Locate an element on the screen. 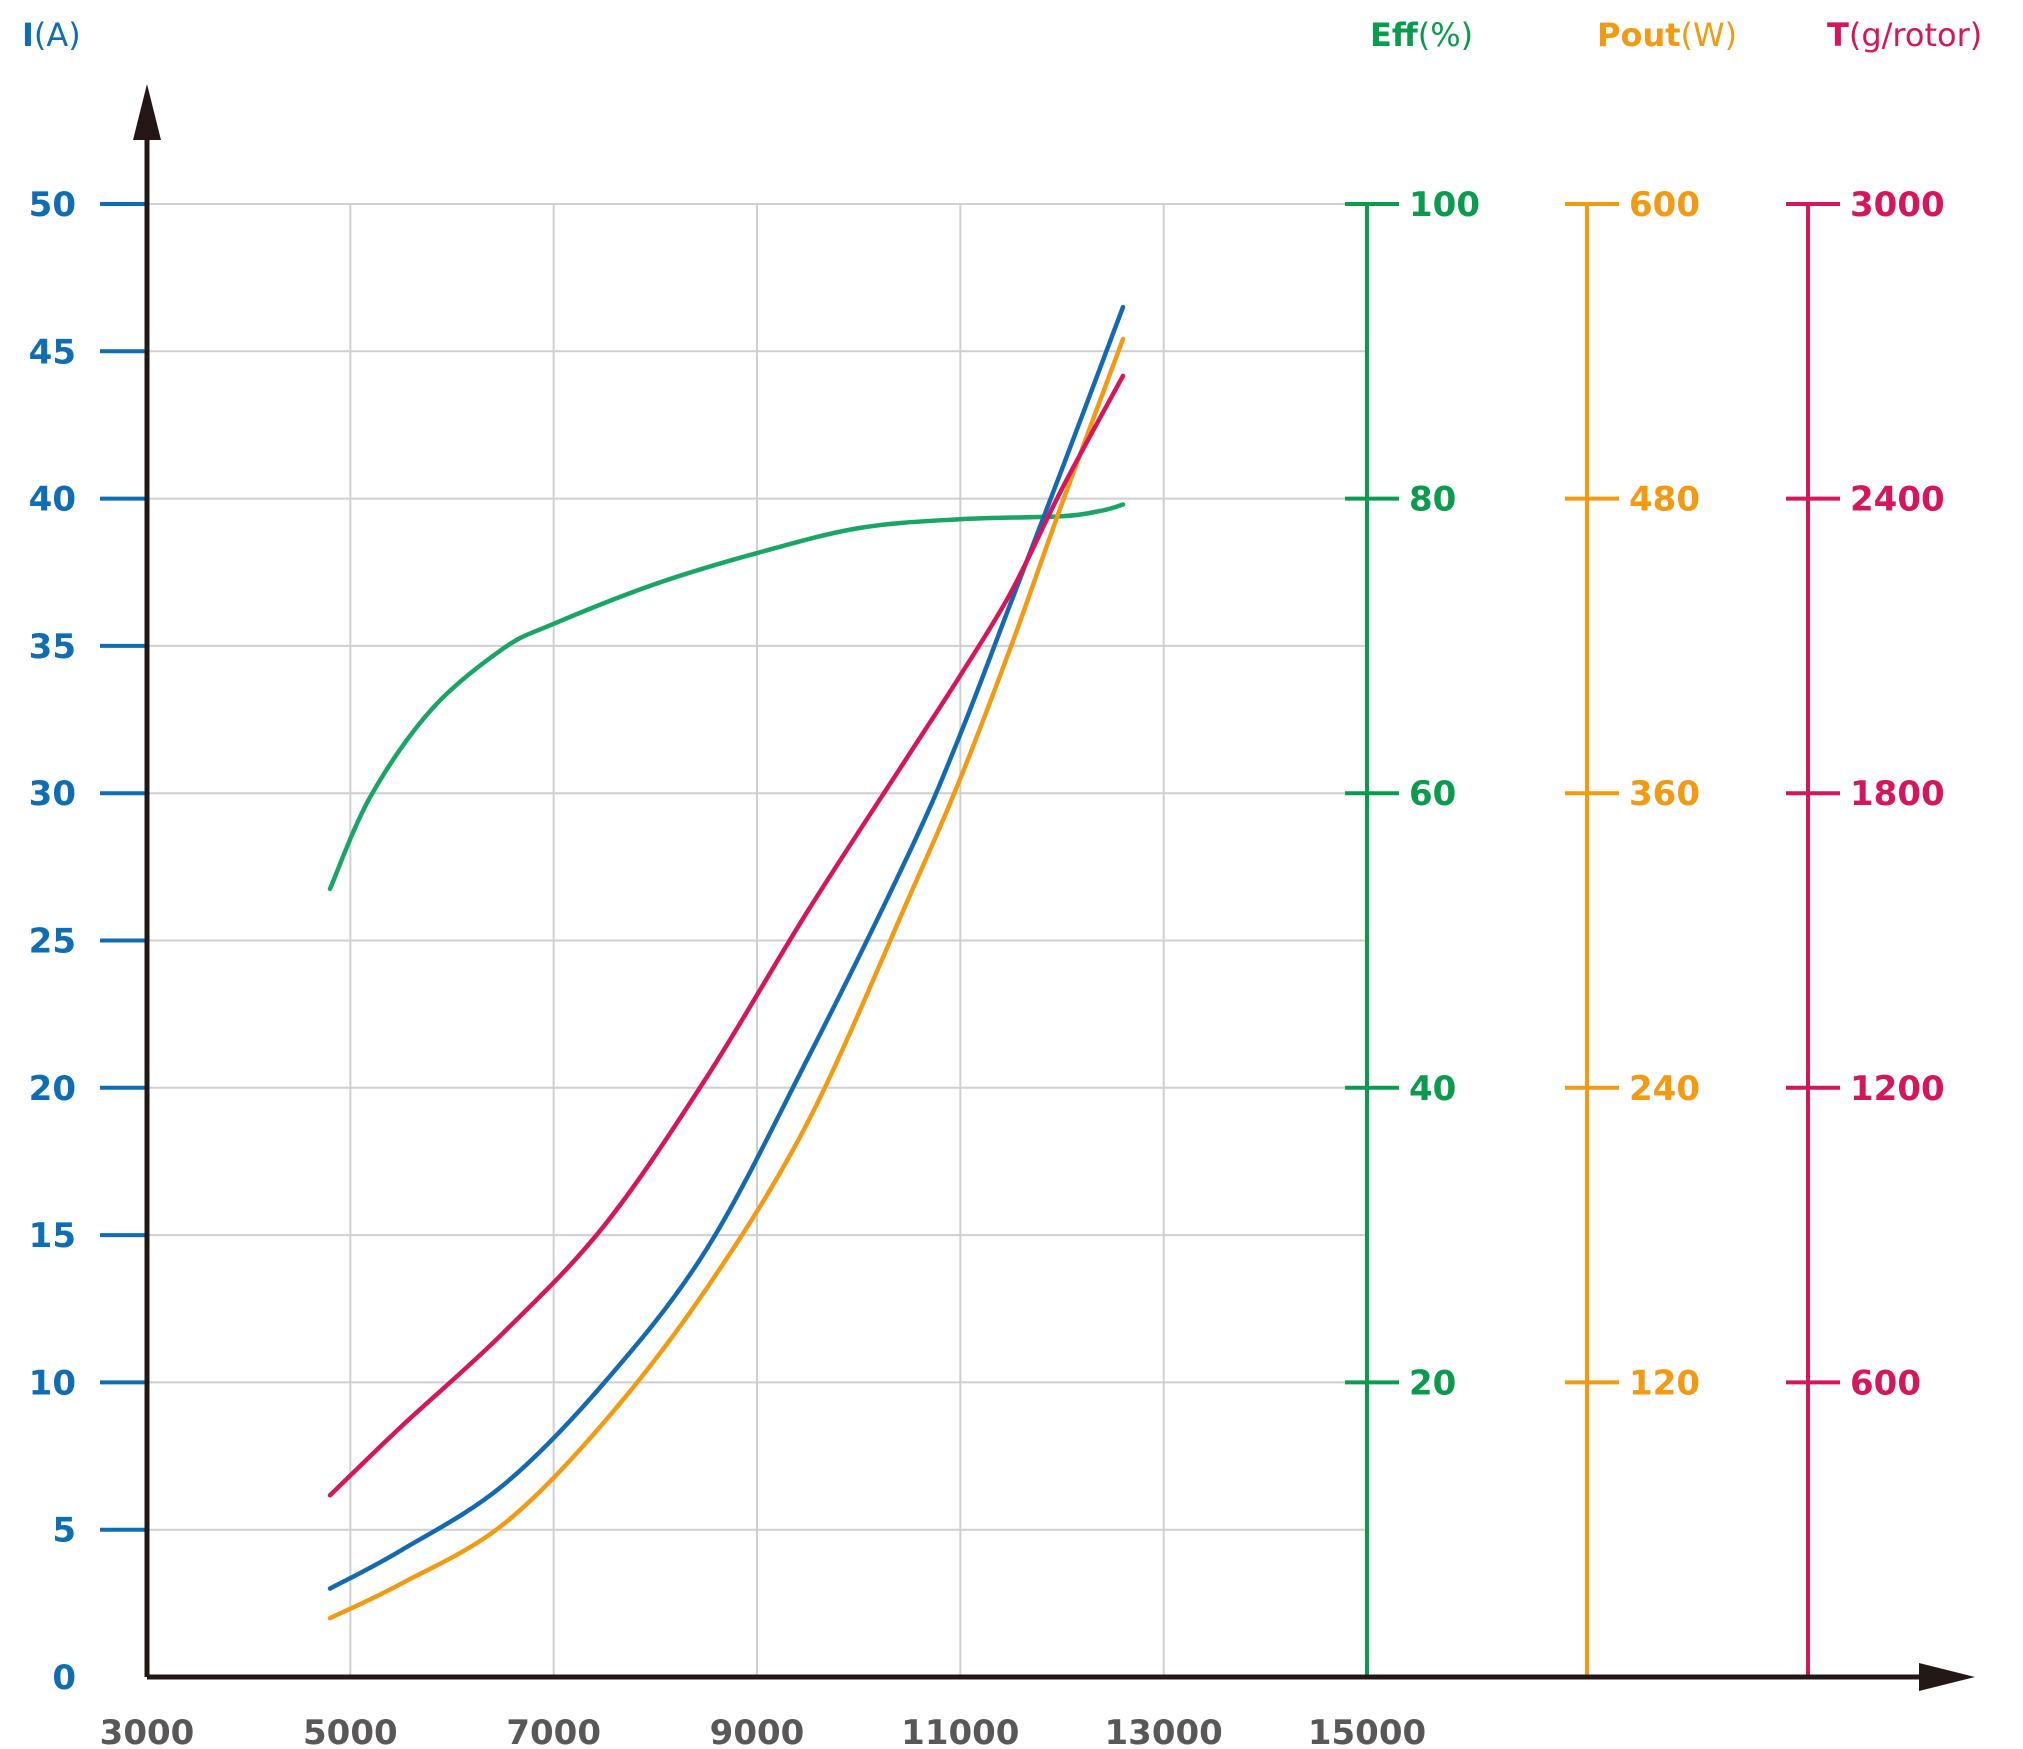 The width and height of the screenshot is (2023, 1749). i-tick-label: 5 is located at coordinates (64, 1531).